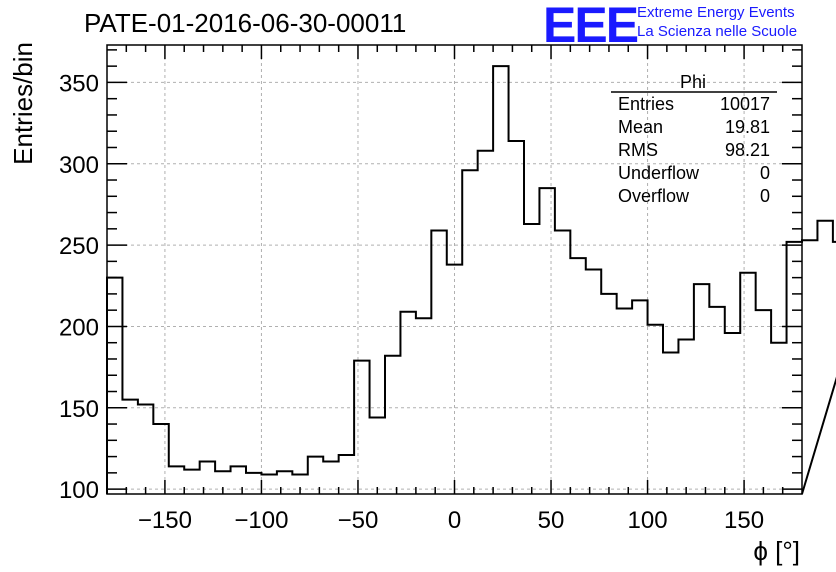 The image size is (836, 572). Describe the element at coordinates (717, 31) in the screenshot. I see `logo-line-2: La Scienza nelle Scuole` at that location.